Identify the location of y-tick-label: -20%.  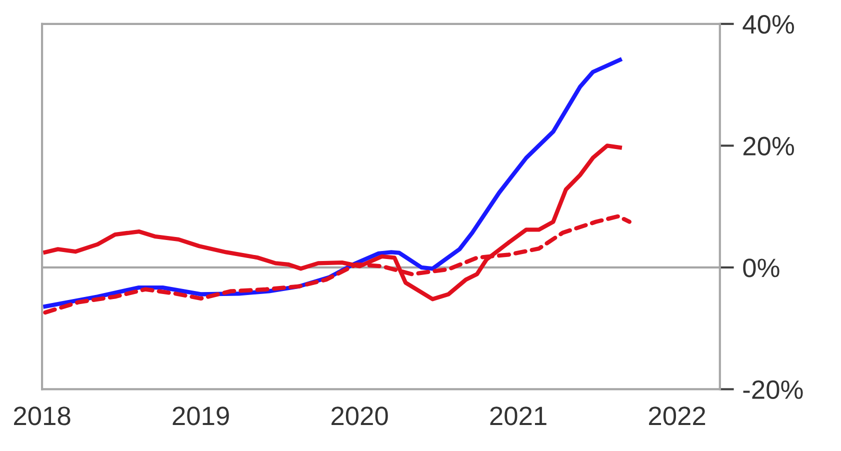
(773, 390).